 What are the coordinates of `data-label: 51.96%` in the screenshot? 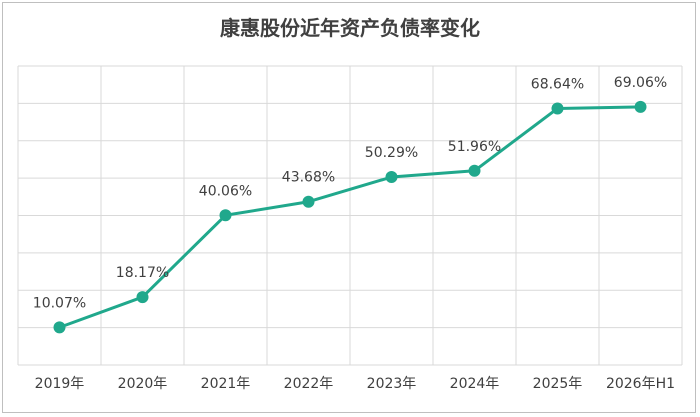 It's located at (474, 147).